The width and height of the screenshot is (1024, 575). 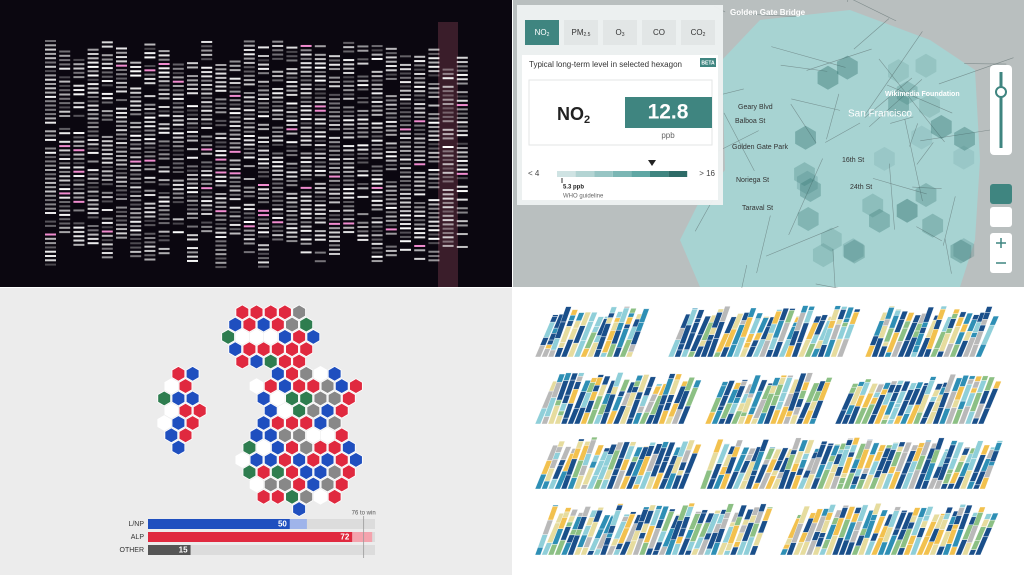 I want to click on tab-main: PM, so click(x=578, y=32).